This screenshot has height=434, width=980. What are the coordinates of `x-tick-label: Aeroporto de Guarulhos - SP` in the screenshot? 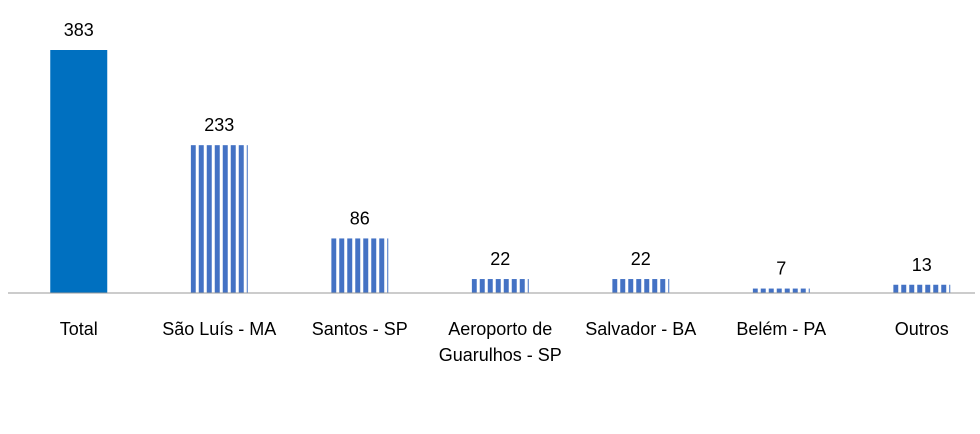 It's located at (500, 342).